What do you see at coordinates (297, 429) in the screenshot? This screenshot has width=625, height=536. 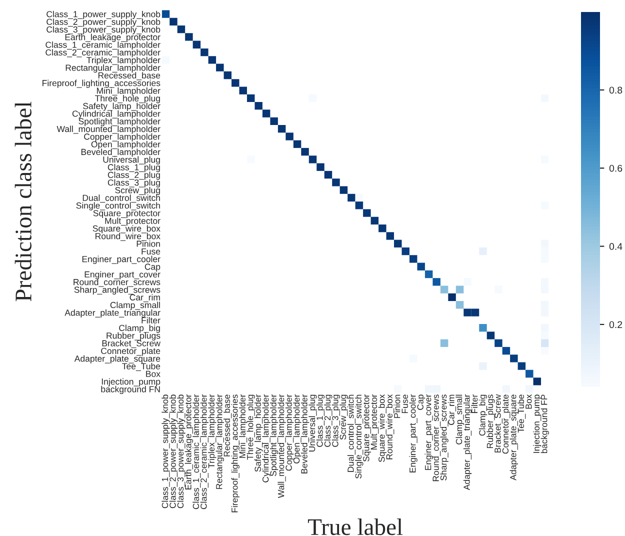 I see `x-tick-label: Open_lampholder` at bounding box center [297, 429].